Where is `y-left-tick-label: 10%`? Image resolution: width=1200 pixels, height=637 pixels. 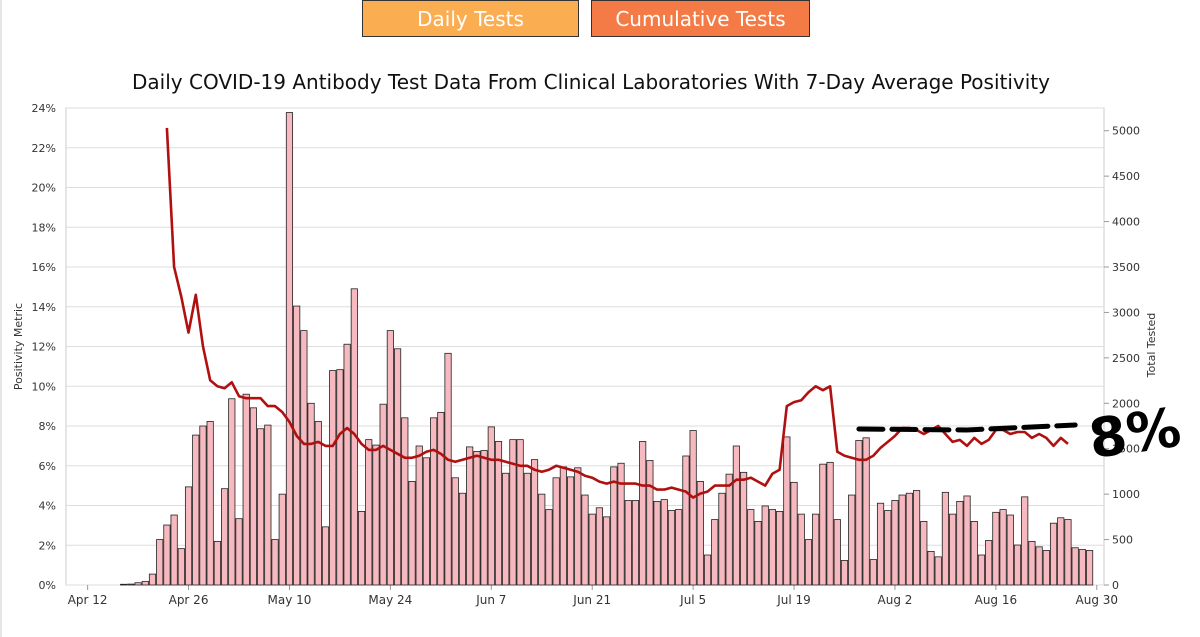 y-left-tick-label: 10% is located at coordinates (44, 386).